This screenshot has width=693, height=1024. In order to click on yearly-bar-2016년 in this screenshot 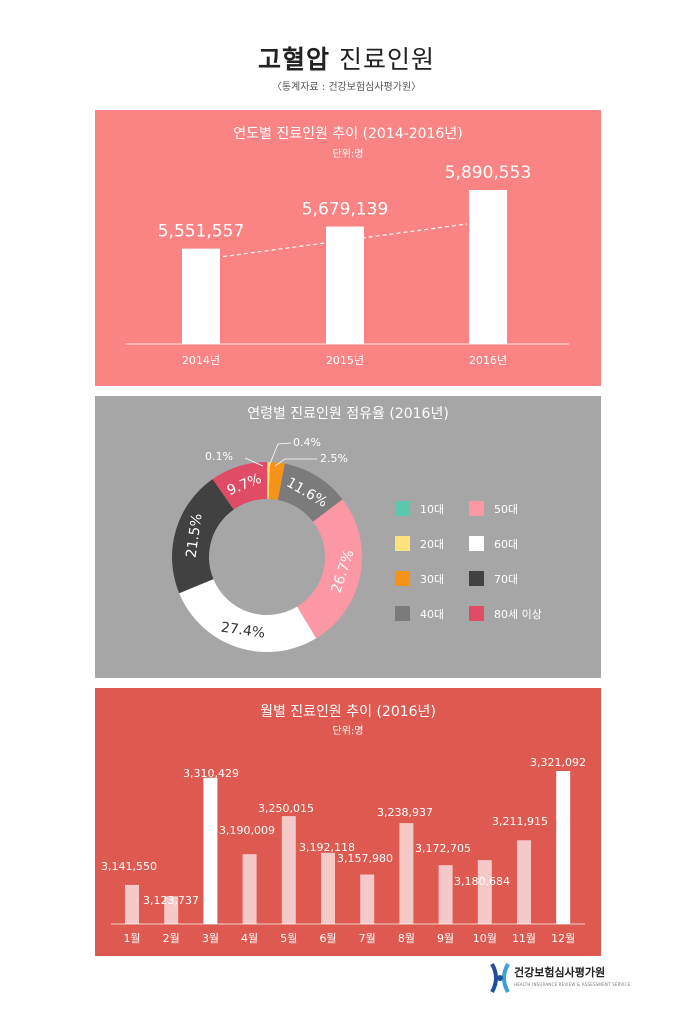, I will do `click(488, 267)`.